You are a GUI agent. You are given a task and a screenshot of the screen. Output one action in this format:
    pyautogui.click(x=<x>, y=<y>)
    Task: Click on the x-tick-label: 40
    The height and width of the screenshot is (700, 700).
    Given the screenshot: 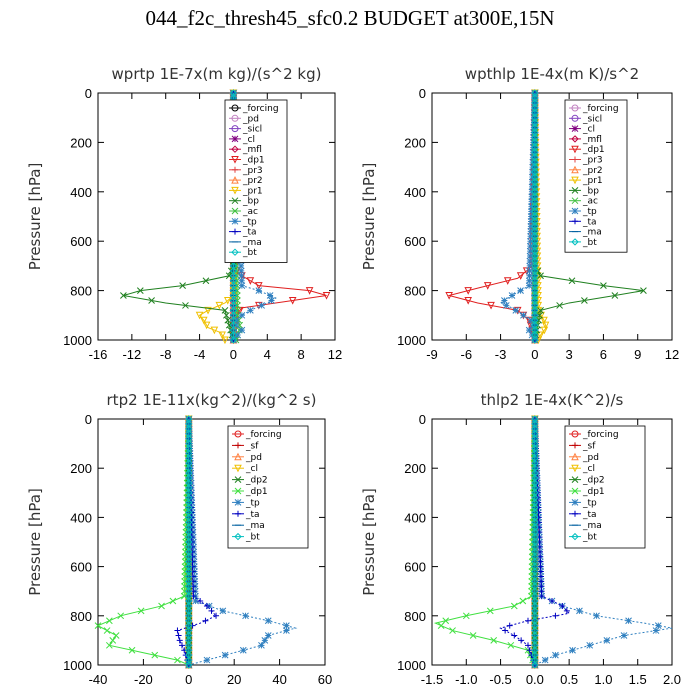 What is the action you would take?
    pyautogui.click(x=279, y=679)
    